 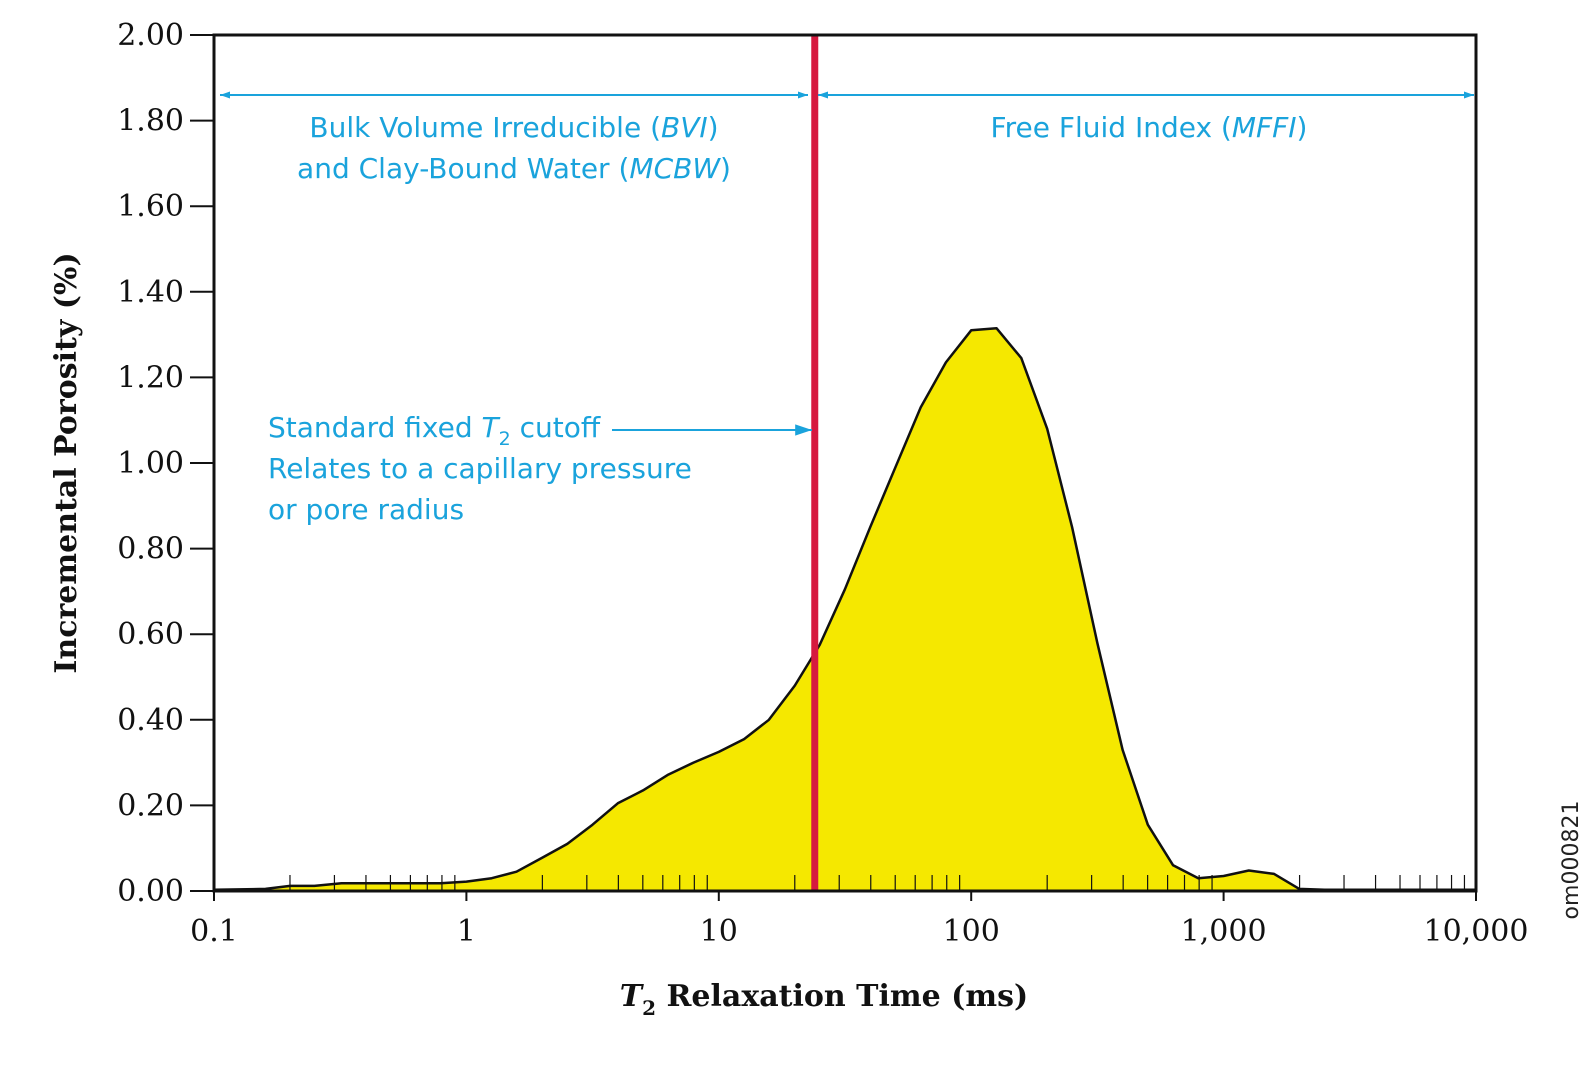 What do you see at coordinates (971, 931) in the screenshot?
I see `x-tick-label: 100` at bounding box center [971, 931].